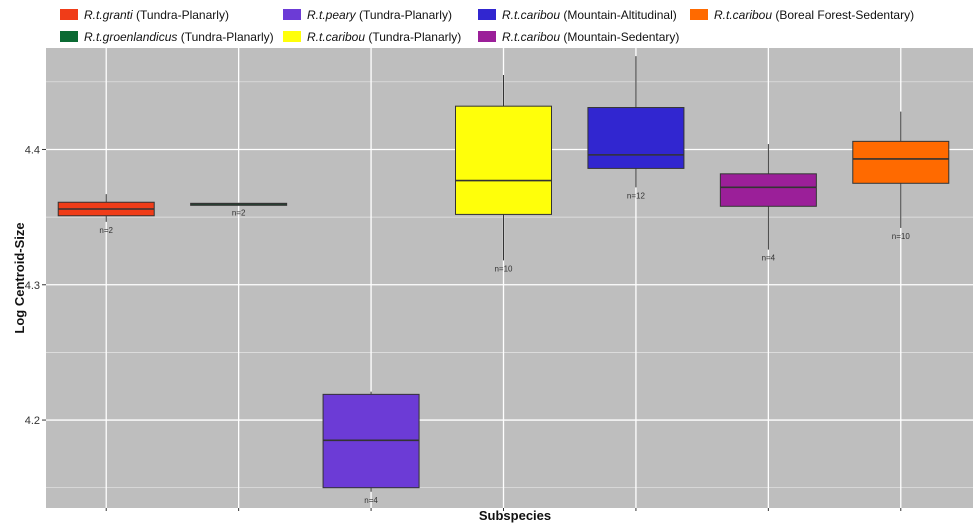  Describe the element at coordinates (32, 150) in the screenshot. I see `y-tick-label: 4.4` at that location.